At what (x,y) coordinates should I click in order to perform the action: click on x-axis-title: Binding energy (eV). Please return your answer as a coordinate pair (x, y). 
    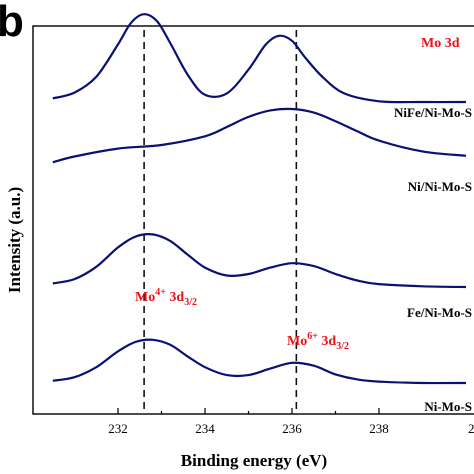
    Looking at the image, I should click on (254, 460).